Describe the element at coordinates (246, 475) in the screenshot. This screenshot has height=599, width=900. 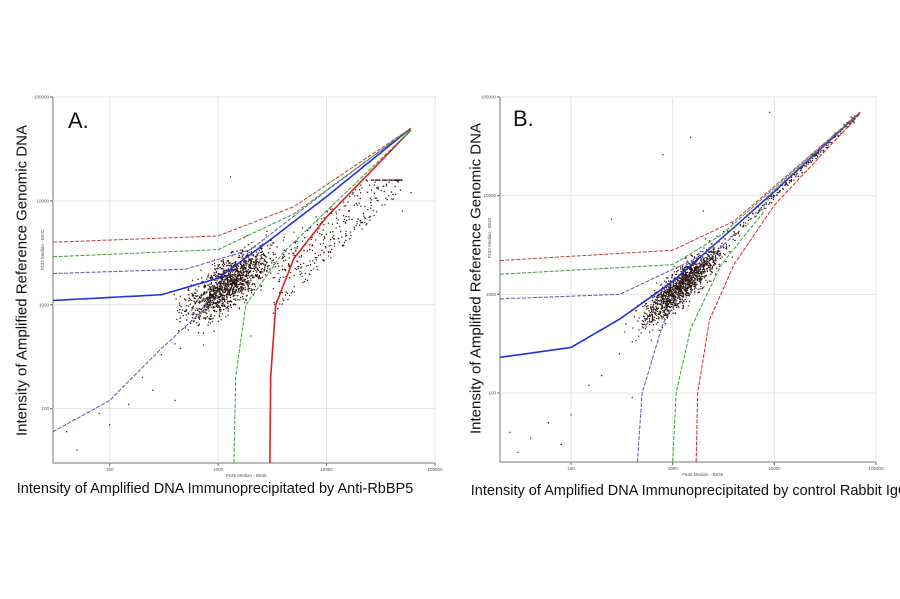
I see `inner-x-axis-label: F635 Median - B635` at that location.